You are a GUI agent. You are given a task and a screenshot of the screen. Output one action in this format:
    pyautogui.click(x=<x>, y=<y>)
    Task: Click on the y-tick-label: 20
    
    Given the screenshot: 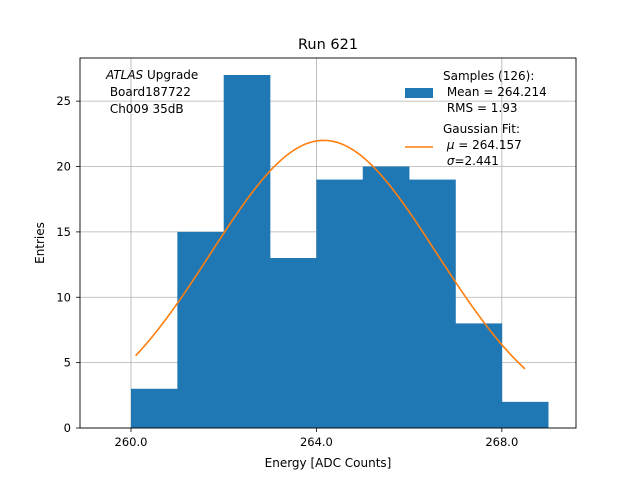 What is the action you would take?
    pyautogui.click(x=63, y=167)
    